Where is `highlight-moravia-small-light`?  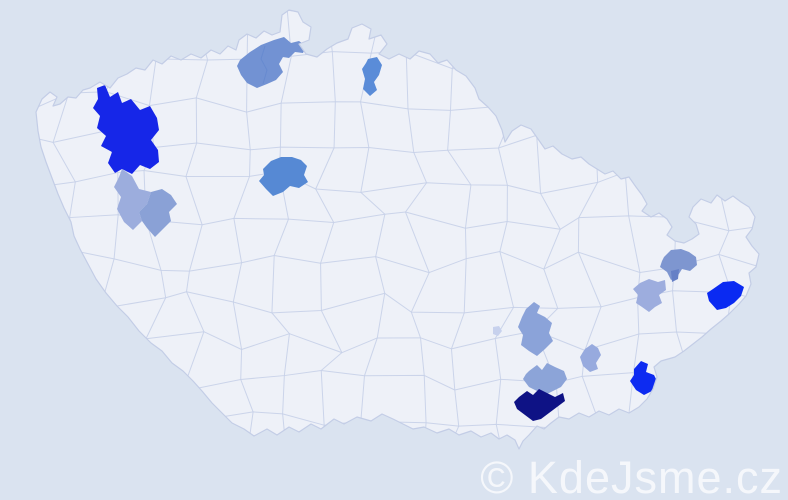 highlight-moravia-small-light is located at coordinates (590, 358).